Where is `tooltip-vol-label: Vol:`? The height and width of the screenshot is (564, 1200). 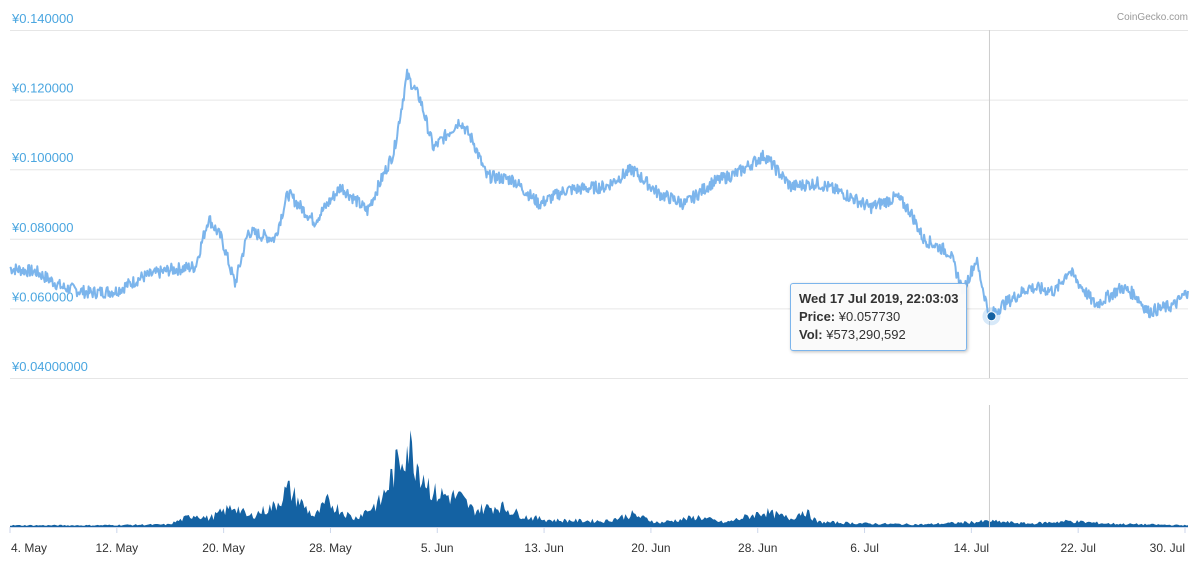 tooltip-vol-label: Vol: is located at coordinates (811, 334).